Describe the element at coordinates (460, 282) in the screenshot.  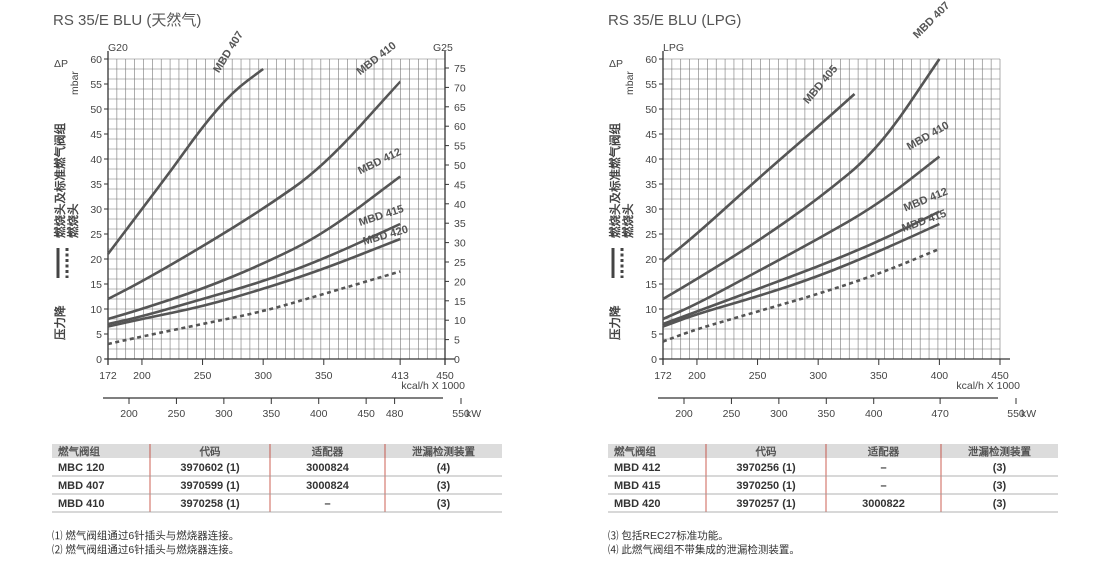
I see `y-right-tick-label: 20` at that location.